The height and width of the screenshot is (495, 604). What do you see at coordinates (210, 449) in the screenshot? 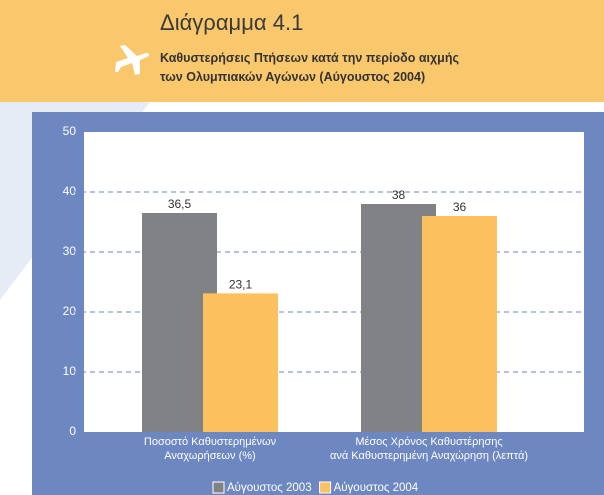
I see `x-tick-label: Ποσοστό Καθυστερημένων Αναχωρήσεων (%)` at bounding box center [210, 449].